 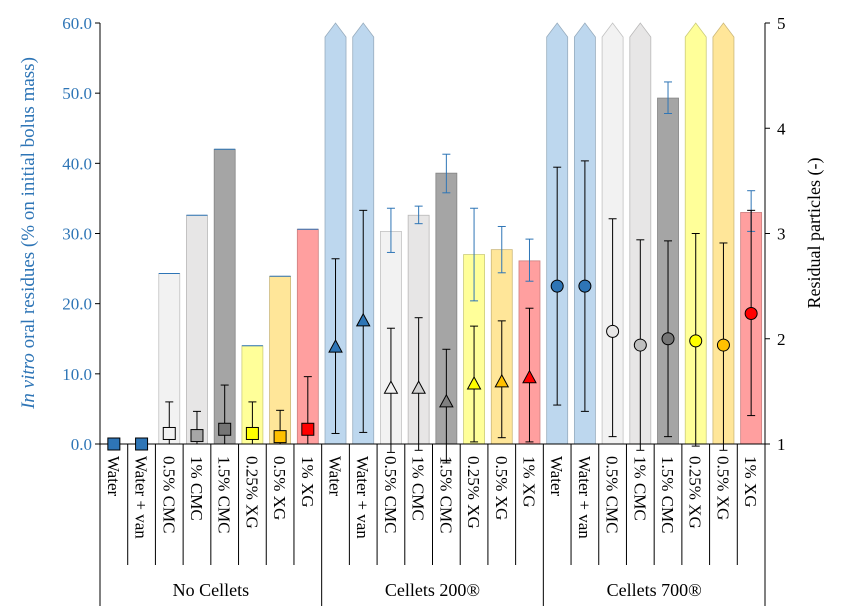 What do you see at coordinates (77, 304) in the screenshot?
I see `left-axis-tick-label: 20.0` at bounding box center [77, 304].